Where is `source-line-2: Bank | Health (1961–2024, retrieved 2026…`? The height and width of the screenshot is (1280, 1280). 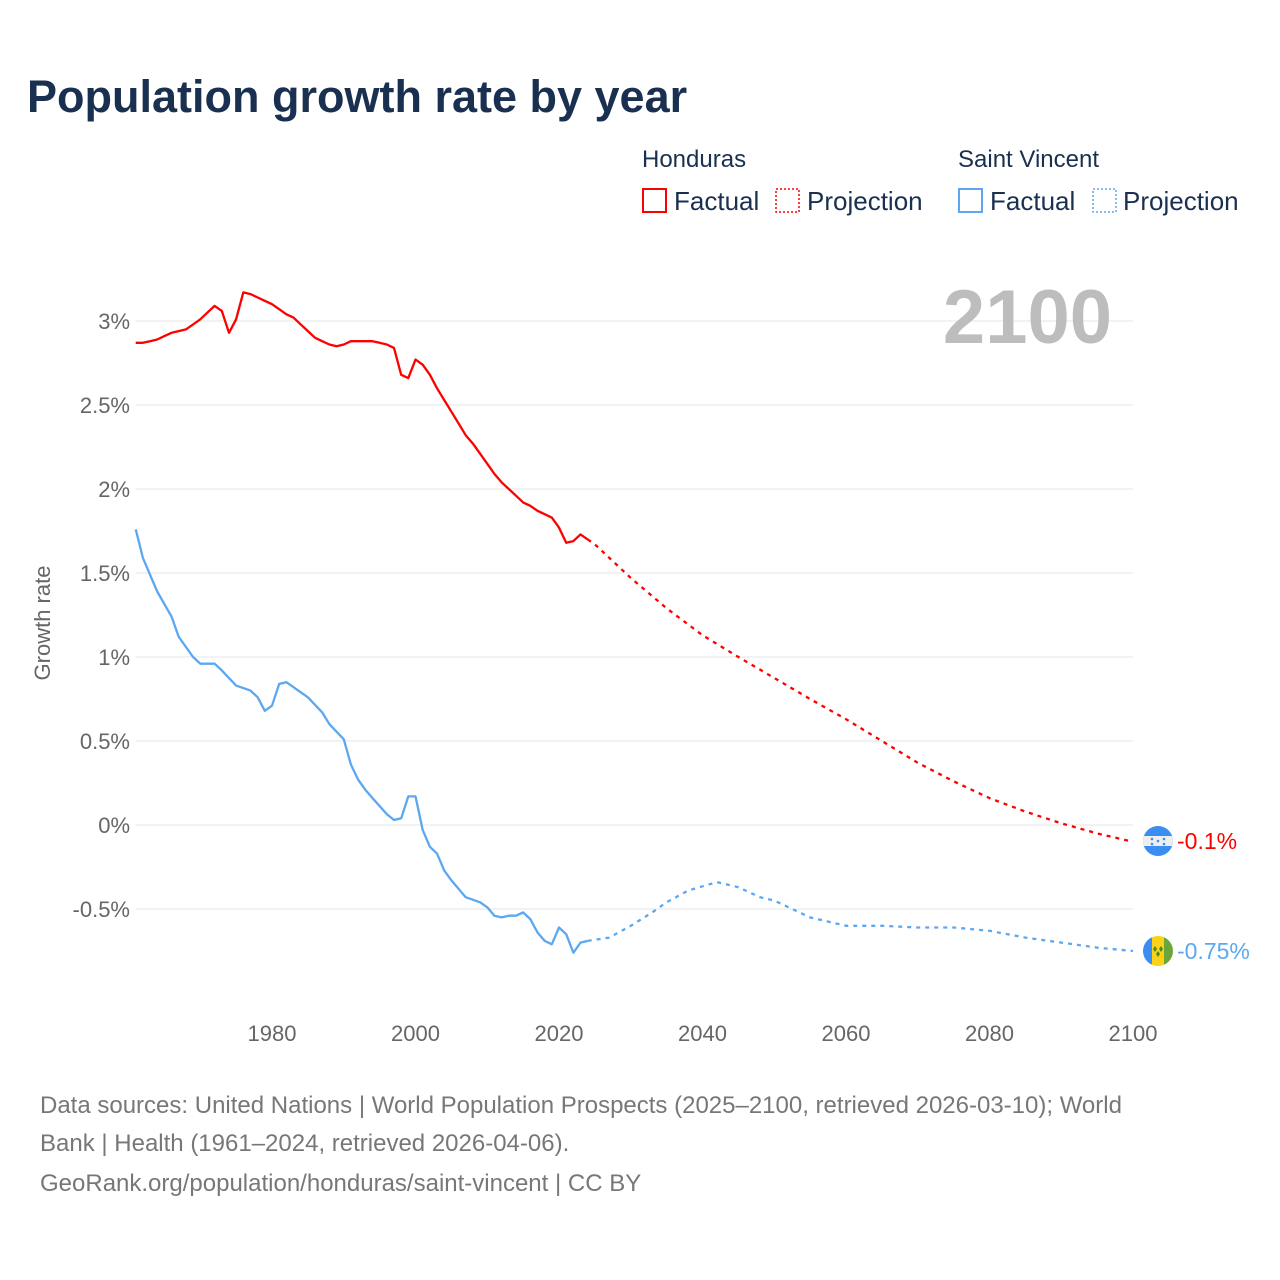 source-line-2: Bank | Health (1961–2024, retrieved 2026… is located at coordinates (304, 1143).